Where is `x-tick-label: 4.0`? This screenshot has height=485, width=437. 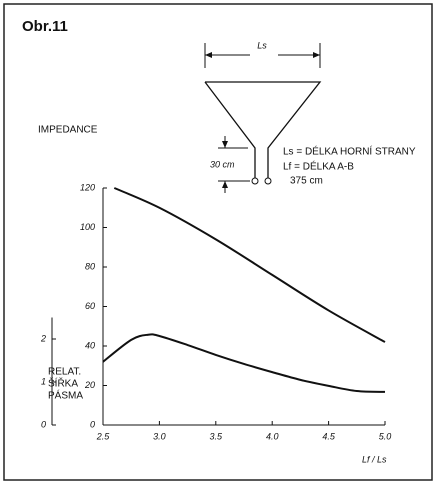 x-tick-label: 4.0 is located at coordinates (272, 436).